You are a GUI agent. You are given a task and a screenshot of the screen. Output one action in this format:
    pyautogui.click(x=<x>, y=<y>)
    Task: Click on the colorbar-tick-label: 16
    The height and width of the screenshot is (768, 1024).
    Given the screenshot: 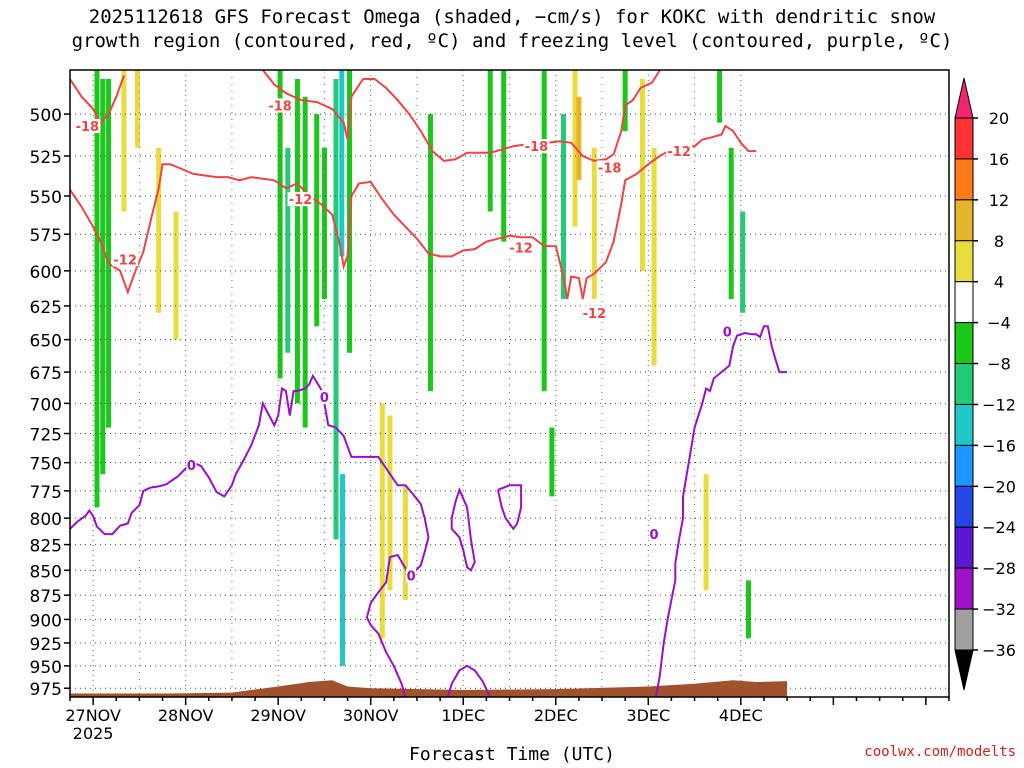 What is the action you would take?
    pyautogui.click(x=999, y=159)
    